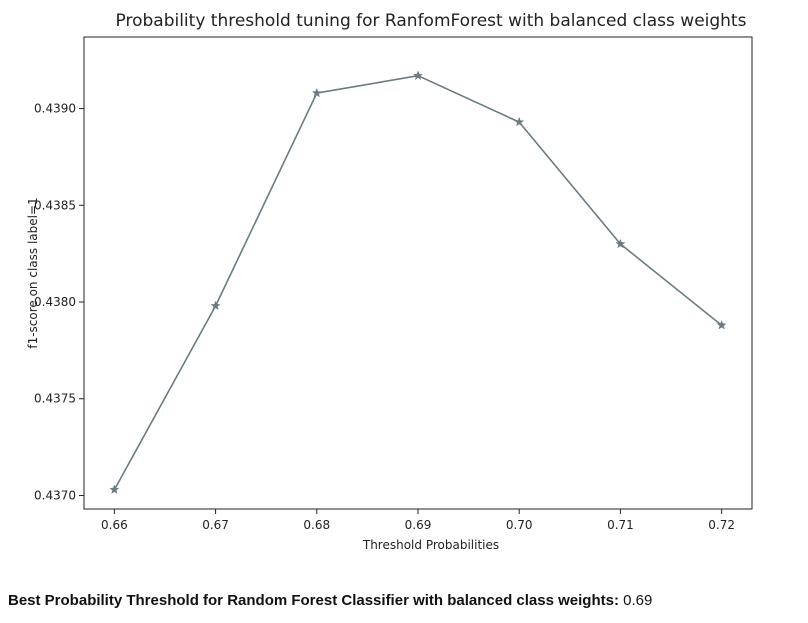 The width and height of the screenshot is (808, 623). What do you see at coordinates (114, 525) in the screenshot?
I see `x-tick-label: 0.66` at bounding box center [114, 525].